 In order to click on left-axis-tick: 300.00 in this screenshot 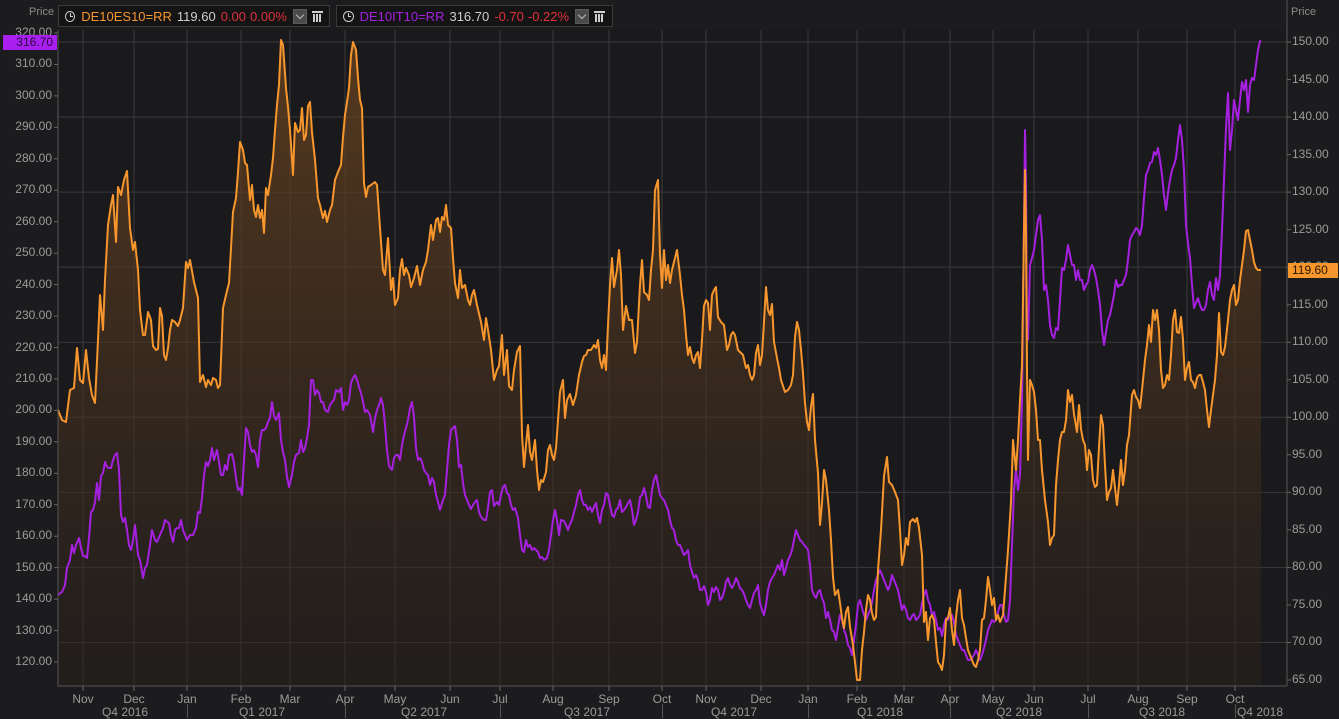, I will do `click(33, 94)`.